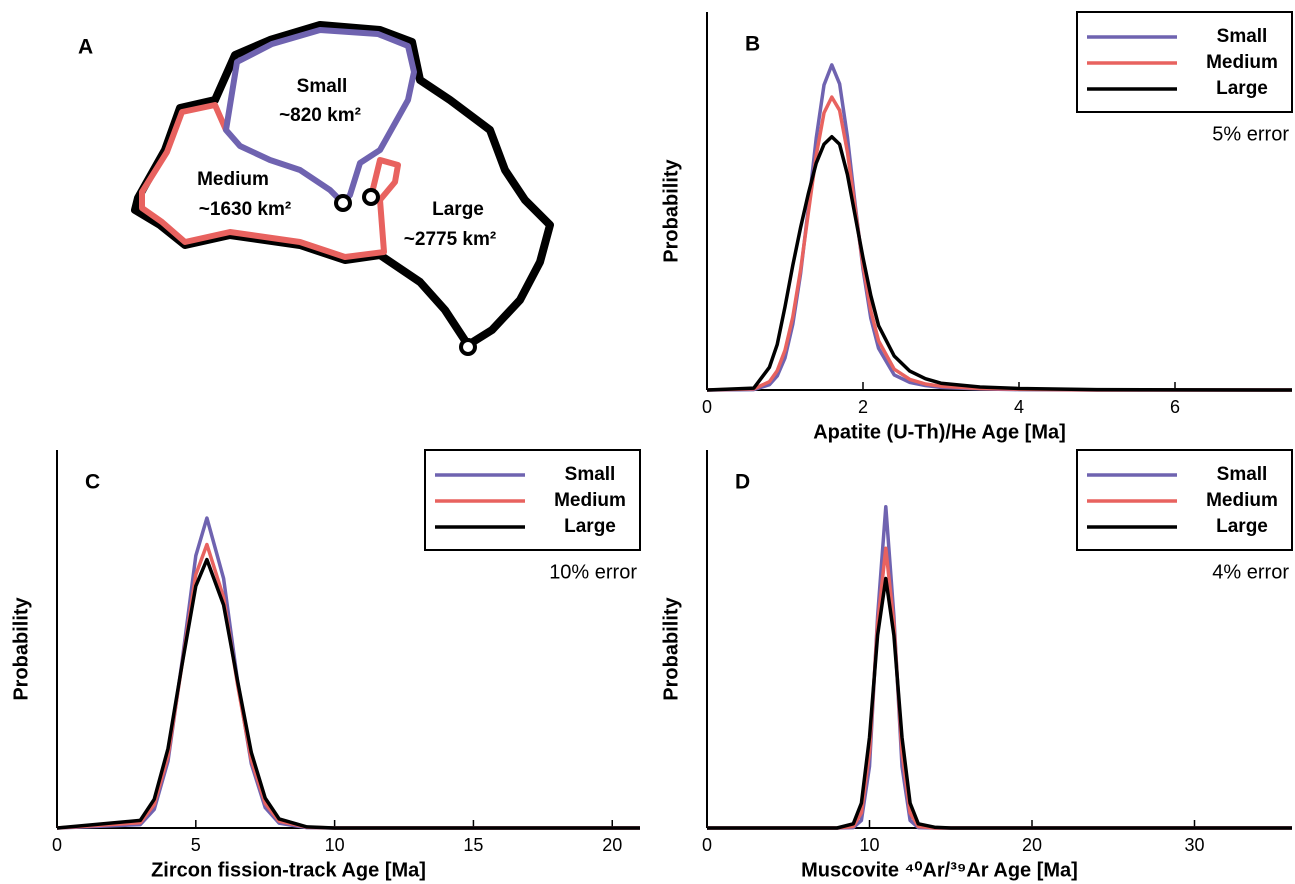  I want to click on medium-outline, so click(270, 181).